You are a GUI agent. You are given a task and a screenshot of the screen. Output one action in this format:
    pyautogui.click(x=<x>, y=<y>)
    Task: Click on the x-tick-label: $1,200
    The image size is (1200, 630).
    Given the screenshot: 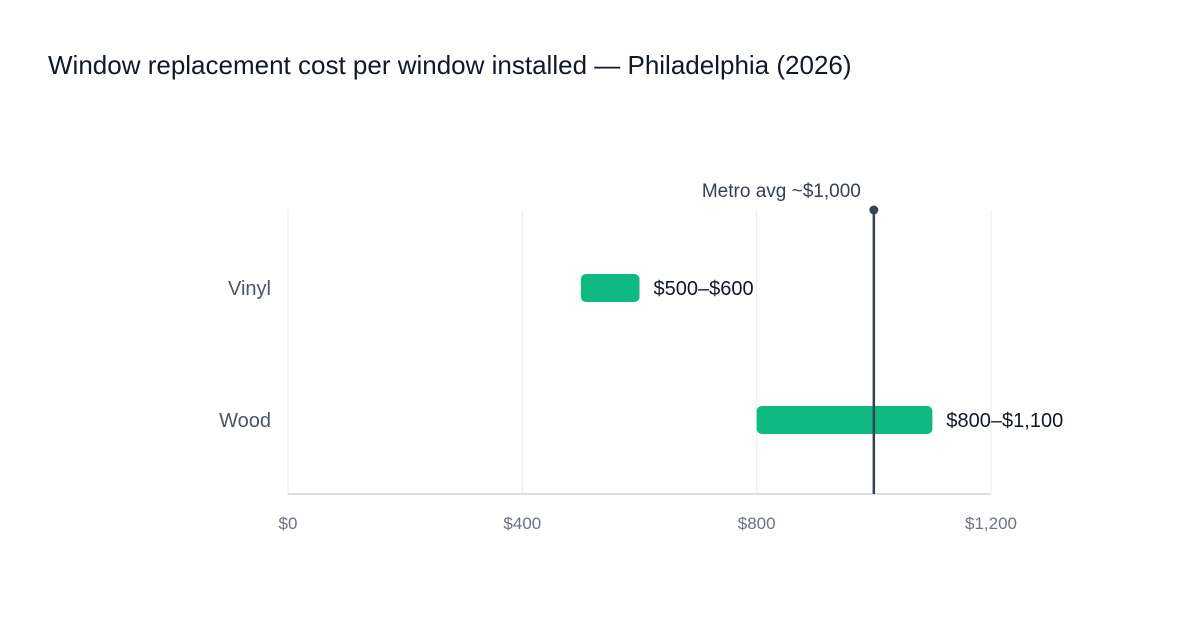 What is the action you would take?
    pyautogui.click(x=991, y=523)
    